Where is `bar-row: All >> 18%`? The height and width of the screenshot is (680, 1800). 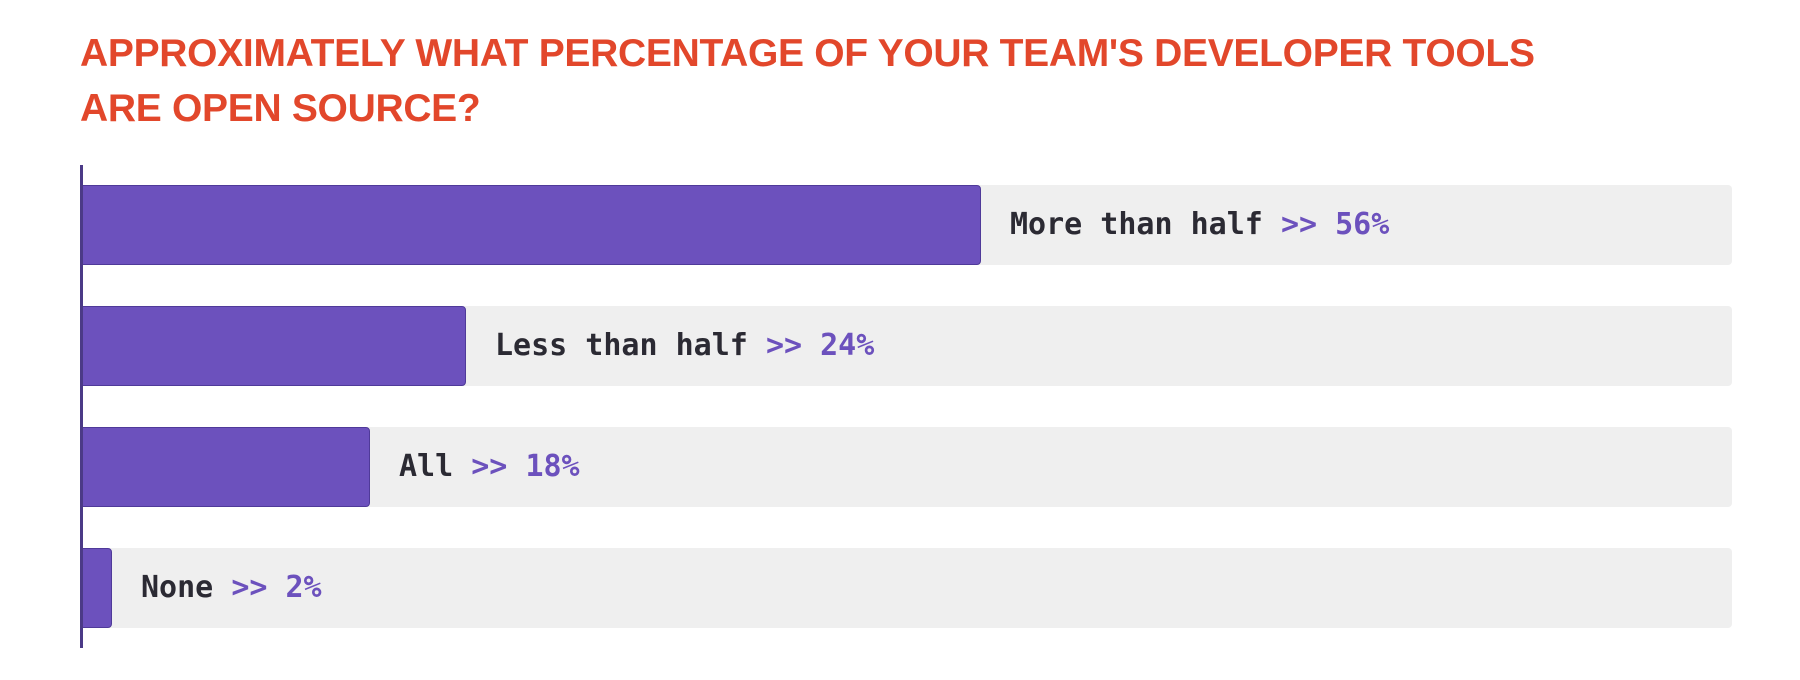 bar-row: All >> 18% is located at coordinates (906, 467).